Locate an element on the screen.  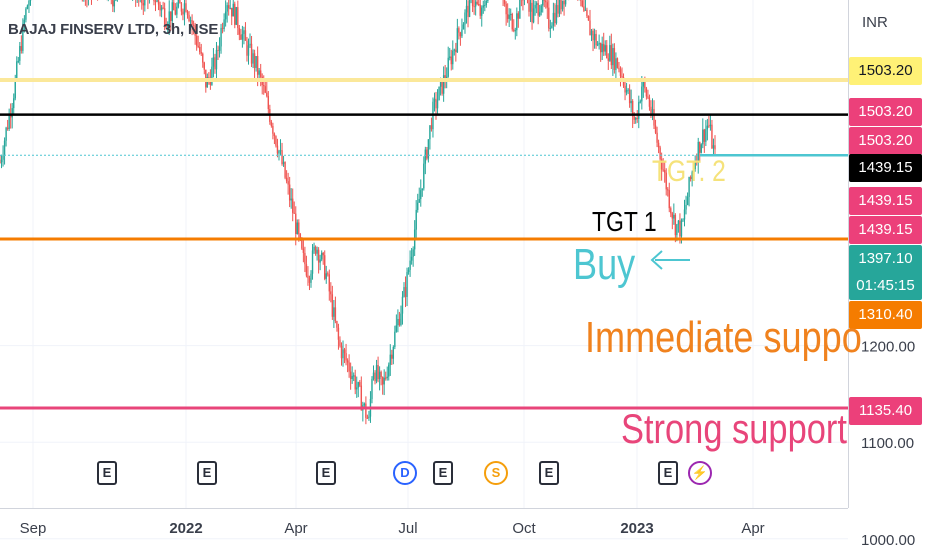
time-tick-label: Apr is located at coordinates (752, 528).